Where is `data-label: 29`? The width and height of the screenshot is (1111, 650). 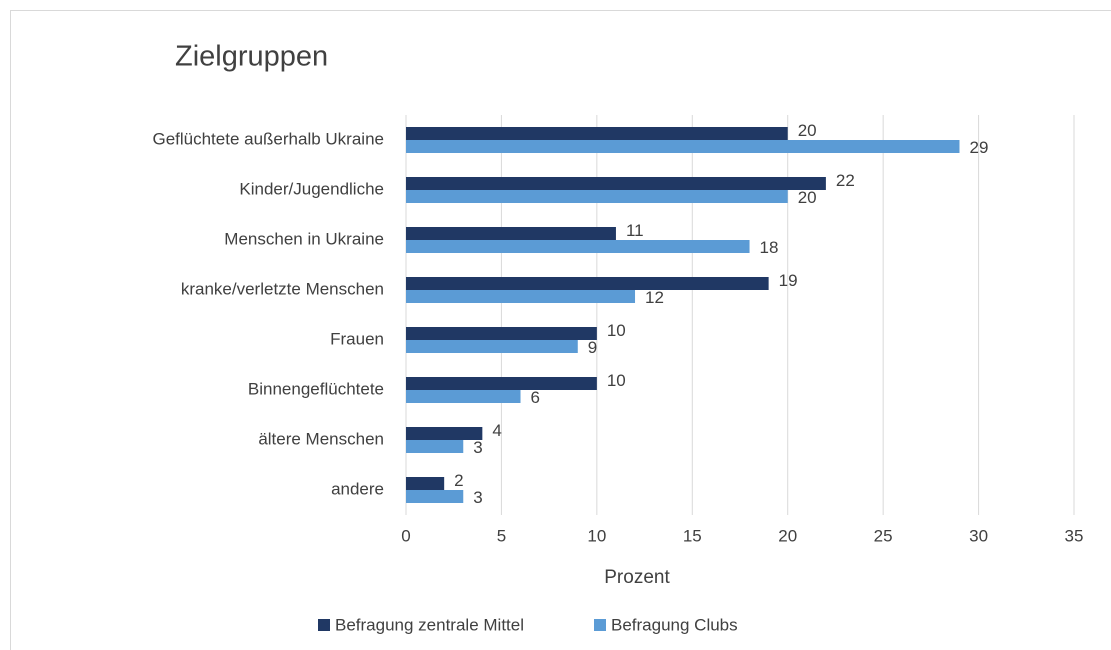
data-label: 29 is located at coordinates (978, 147).